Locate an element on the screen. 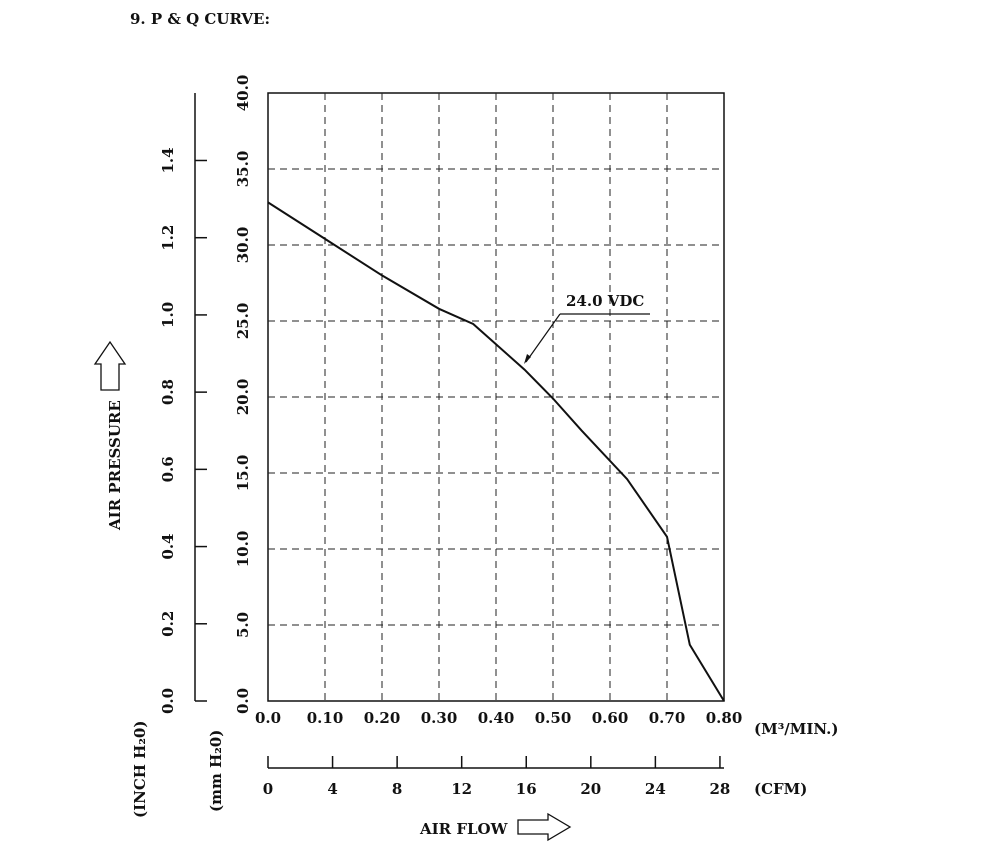 This screenshot has width=1000, height=846. x-tick-label: 0.40 is located at coordinates (496, 718).